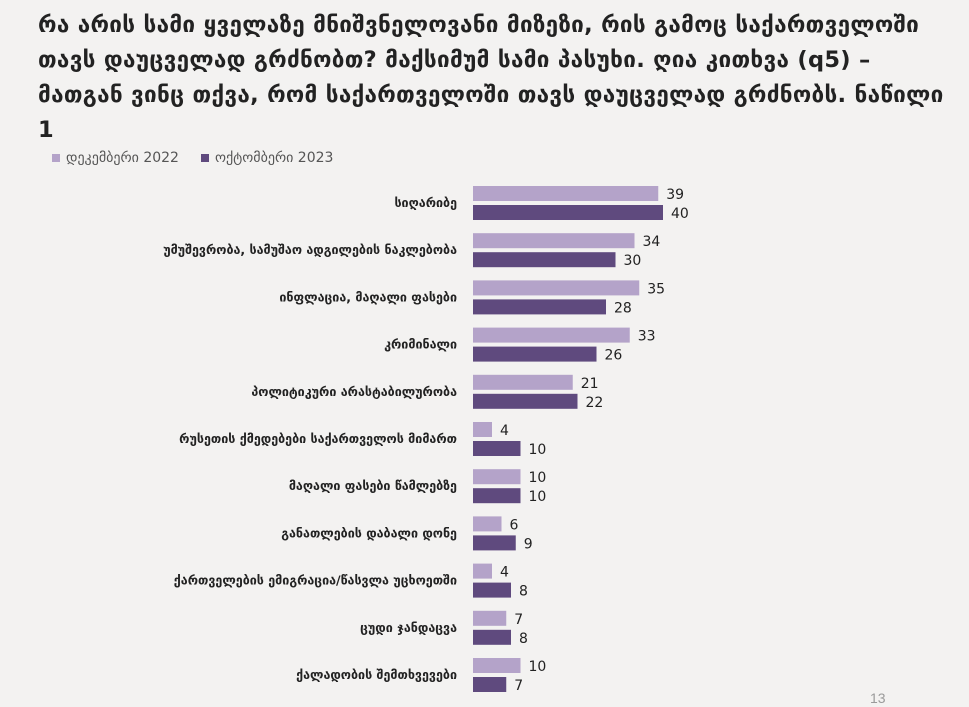  What do you see at coordinates (376, 674) in the screenshot?
I see `category-label: ქალადობის შემთხვევები` at bounding box center [376, 674].